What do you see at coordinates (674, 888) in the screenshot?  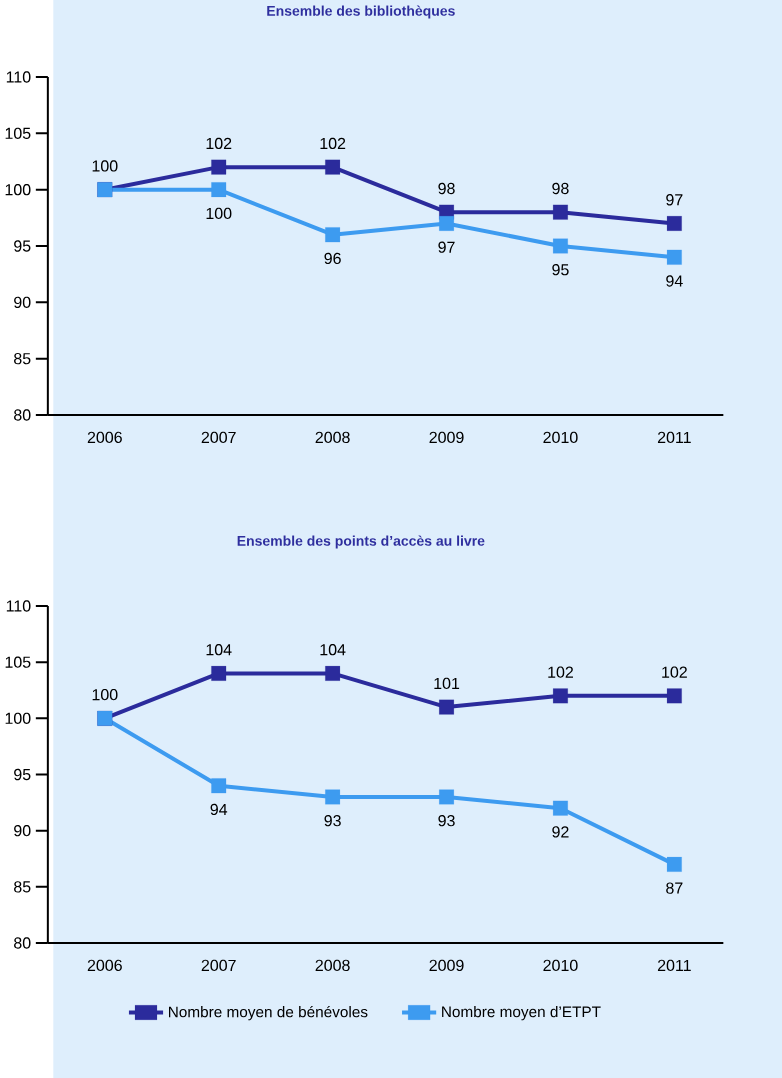 I see `data-label: 87` at bounding box center [674, 888].